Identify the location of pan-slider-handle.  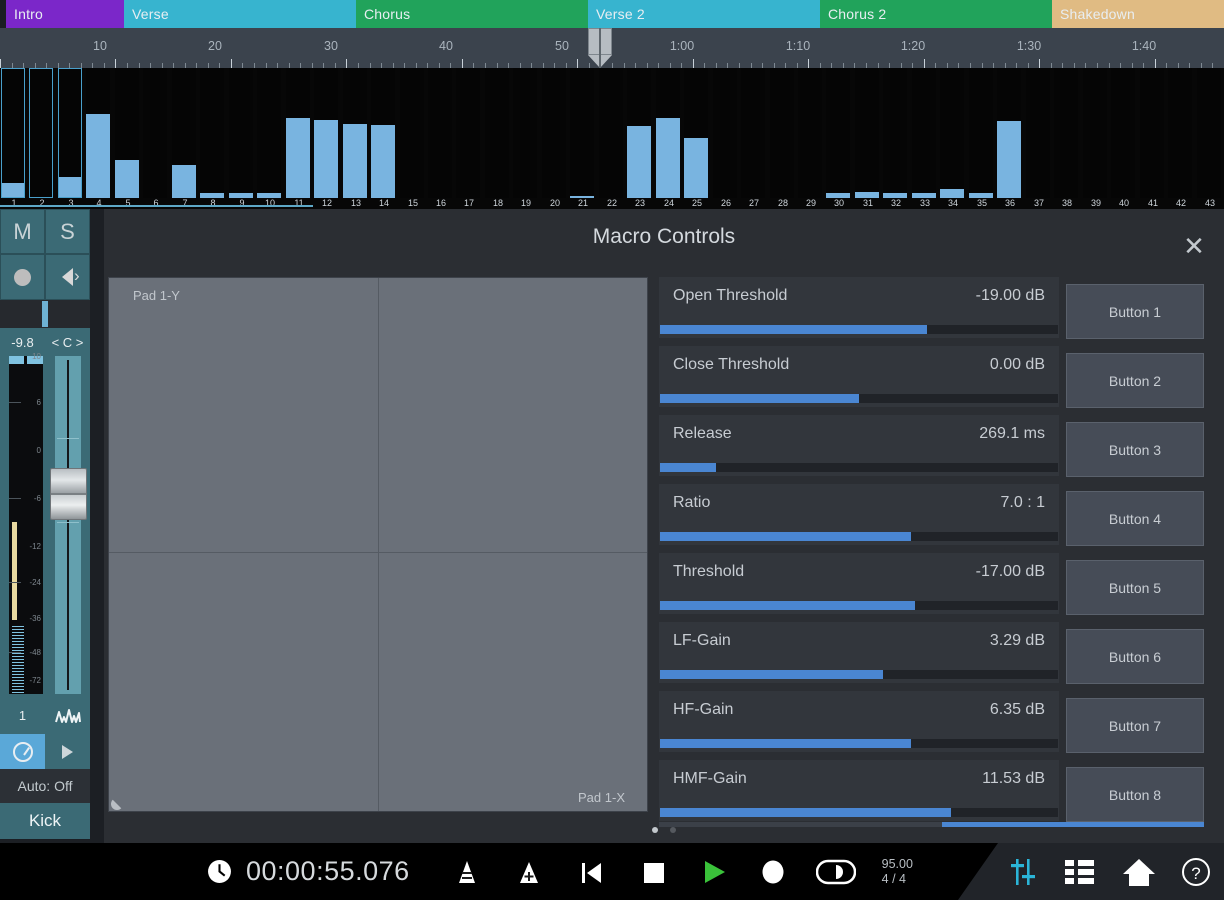
(45, 314).